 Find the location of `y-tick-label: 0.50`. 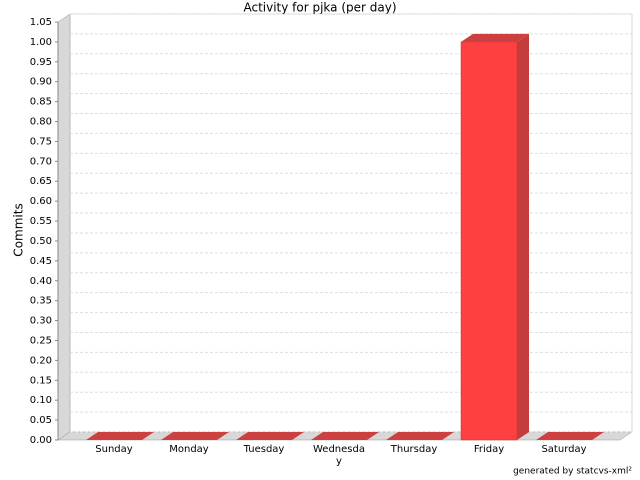

y-tick-label: 0.50 is located at coordinates (41, 241).